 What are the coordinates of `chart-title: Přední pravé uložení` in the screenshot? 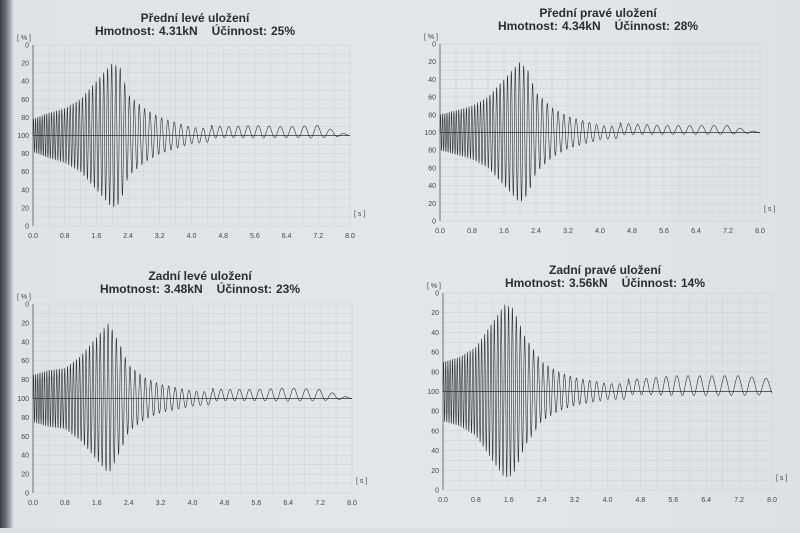 It's located at (598, 13).